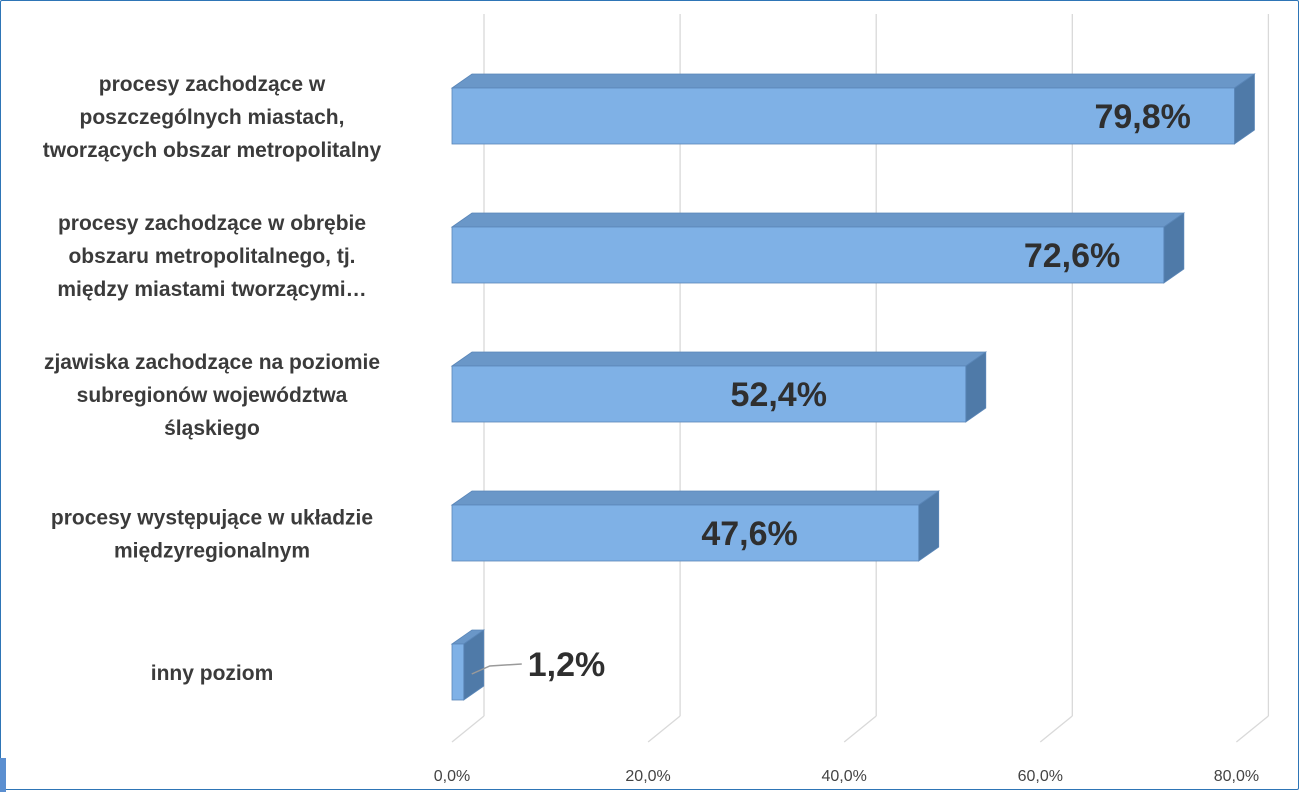 This screenshot has width=1301, height=792. What do you see at coordinates (212, 428) in the screenshot?
I see `category-label-line: śląskiego` at bounding box center [212, 428].